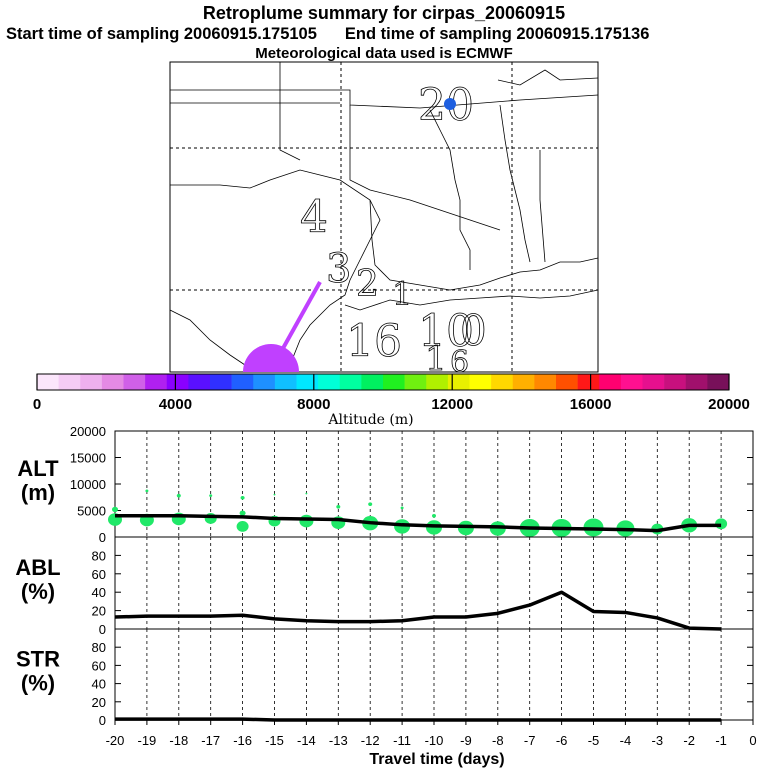  I want to click on panel-abl: 0 20 40 60 80 ABL(%), so click(384, 586).